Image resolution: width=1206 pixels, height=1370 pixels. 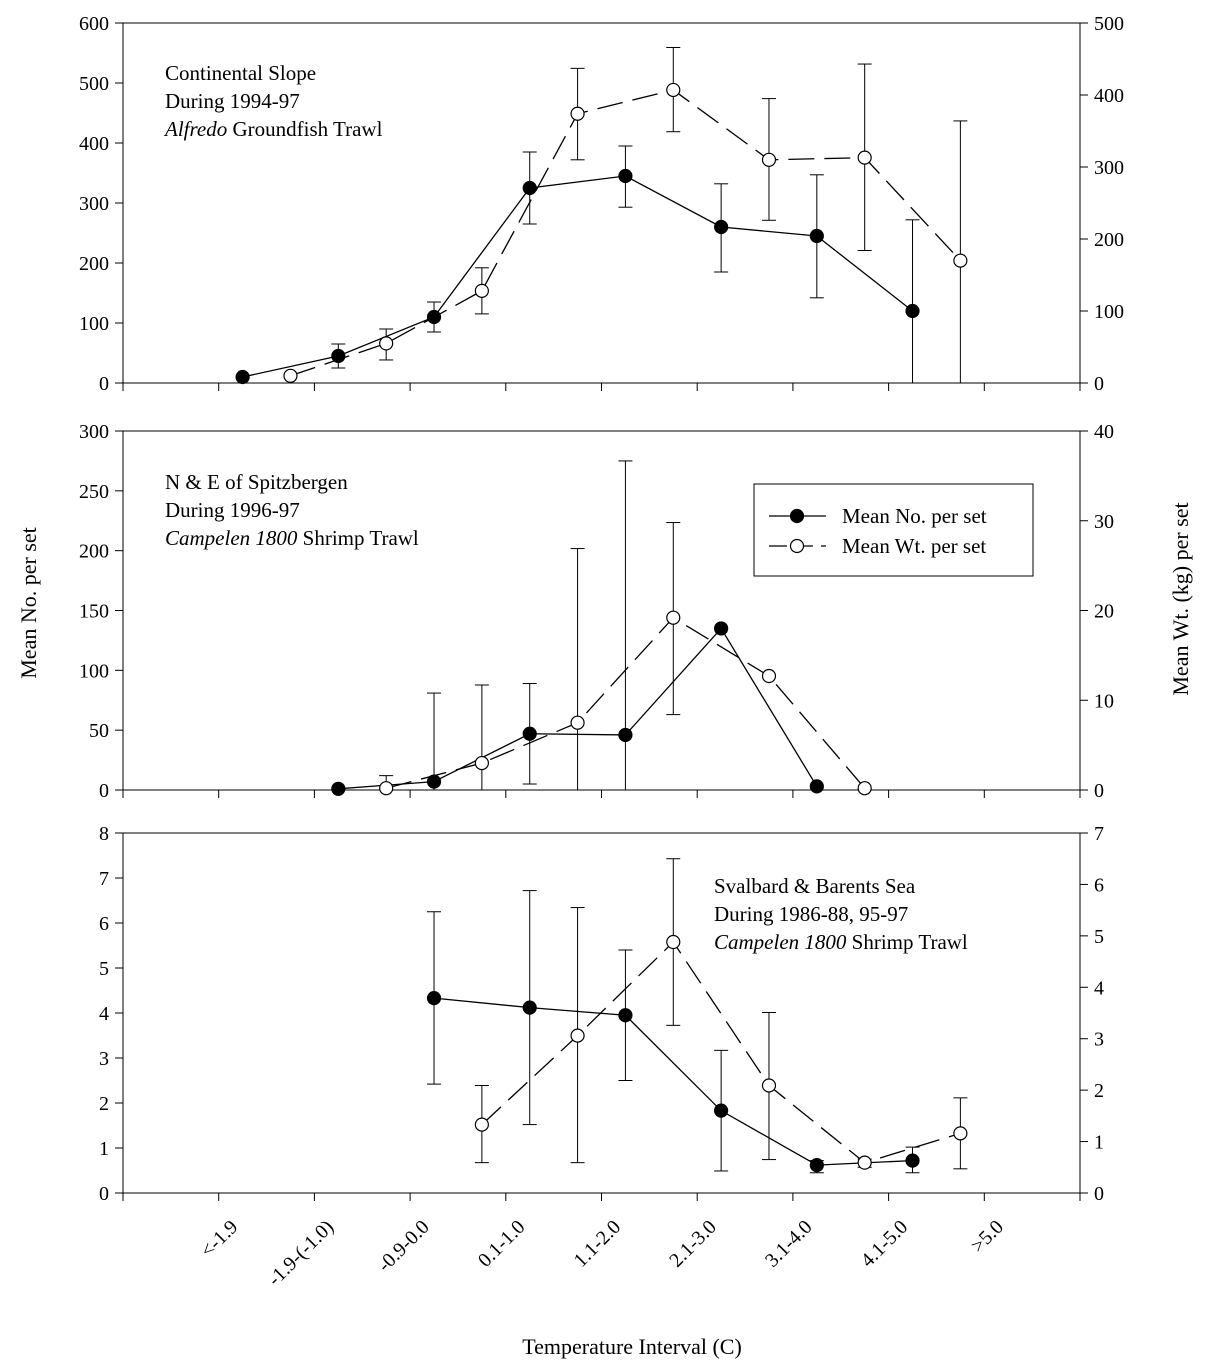 I want to click on x-tick-label: -1.9-(-1.0), so click(x=301, y=1253).